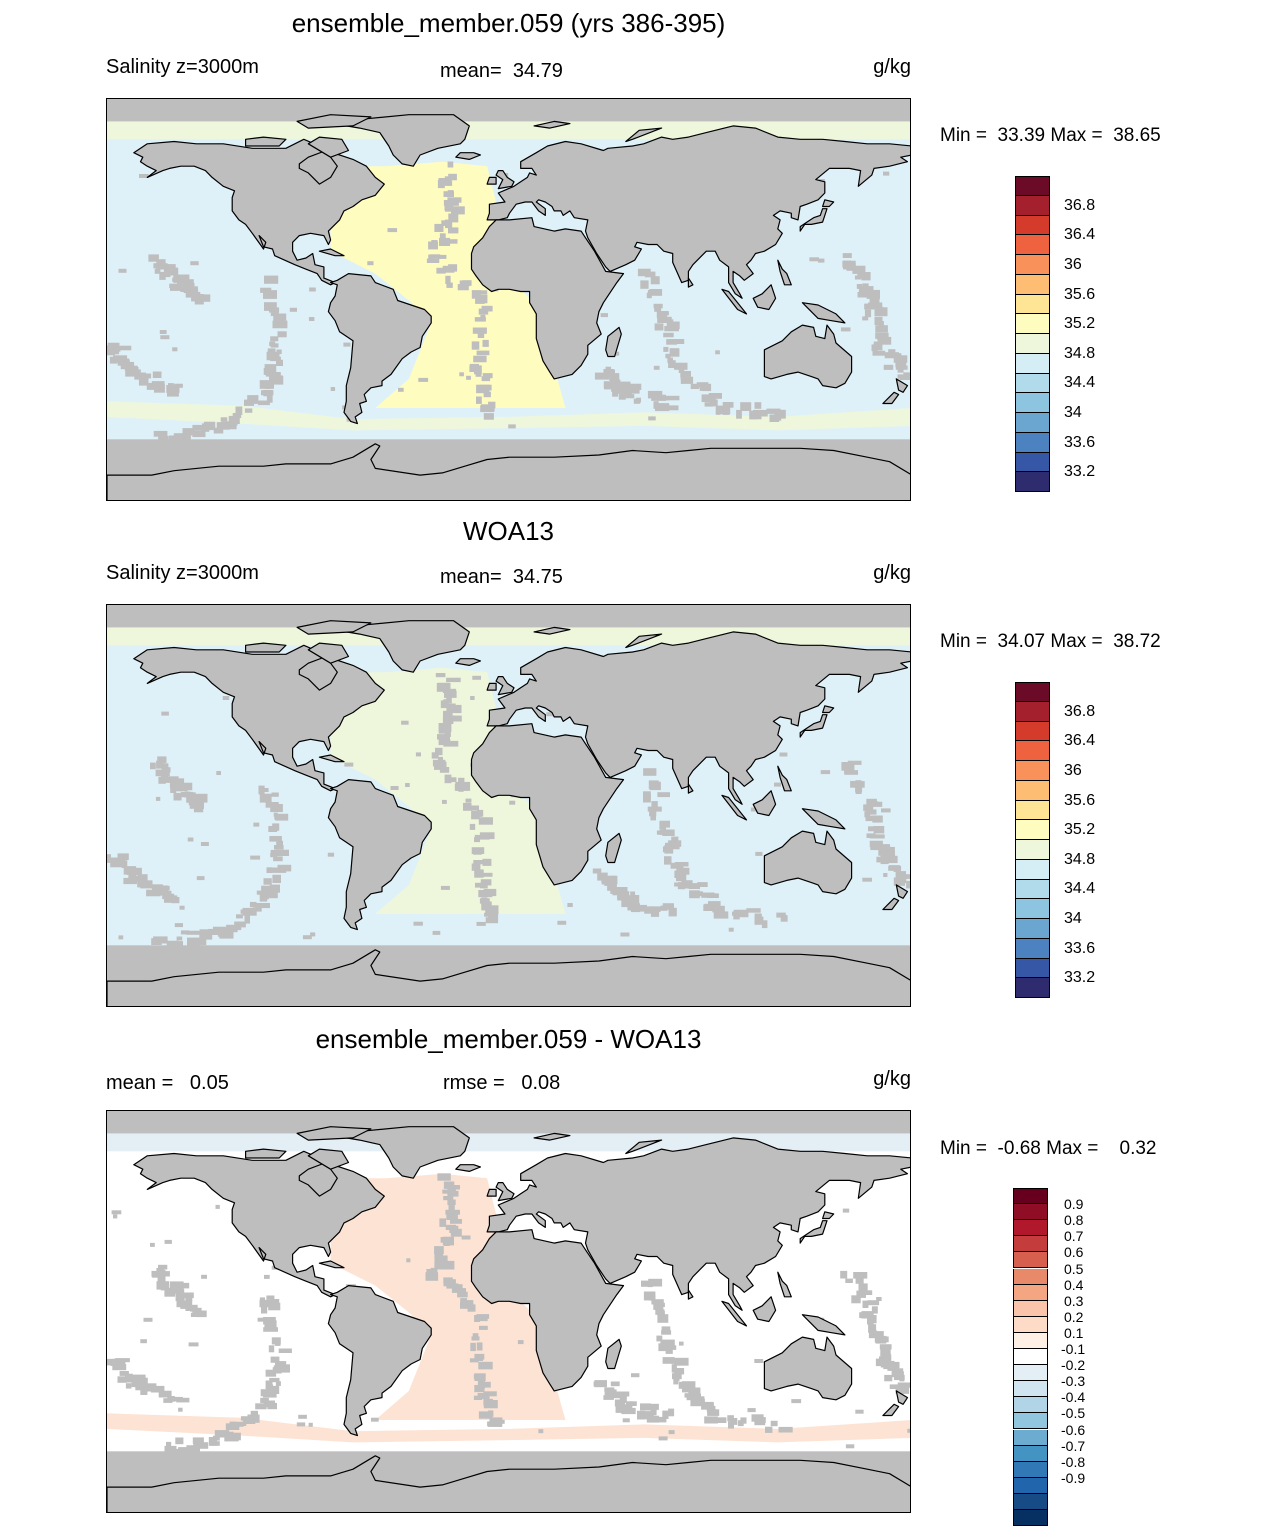 The width and height of the screenshot is (1285, 1526). Describe the element at coordinates (468, 662) in the screenshot. I see `landmass-iceland` at that location.